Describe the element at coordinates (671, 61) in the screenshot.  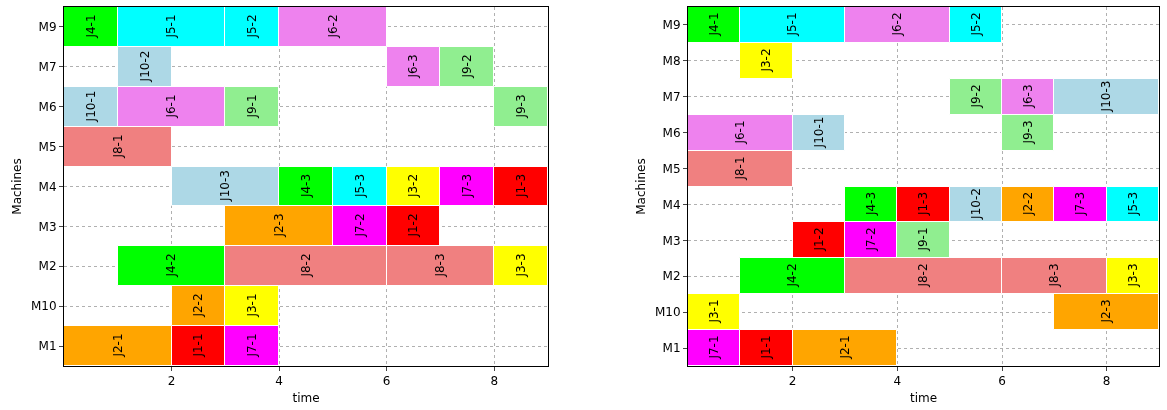
I see `y-tick-label: M8` at that location.